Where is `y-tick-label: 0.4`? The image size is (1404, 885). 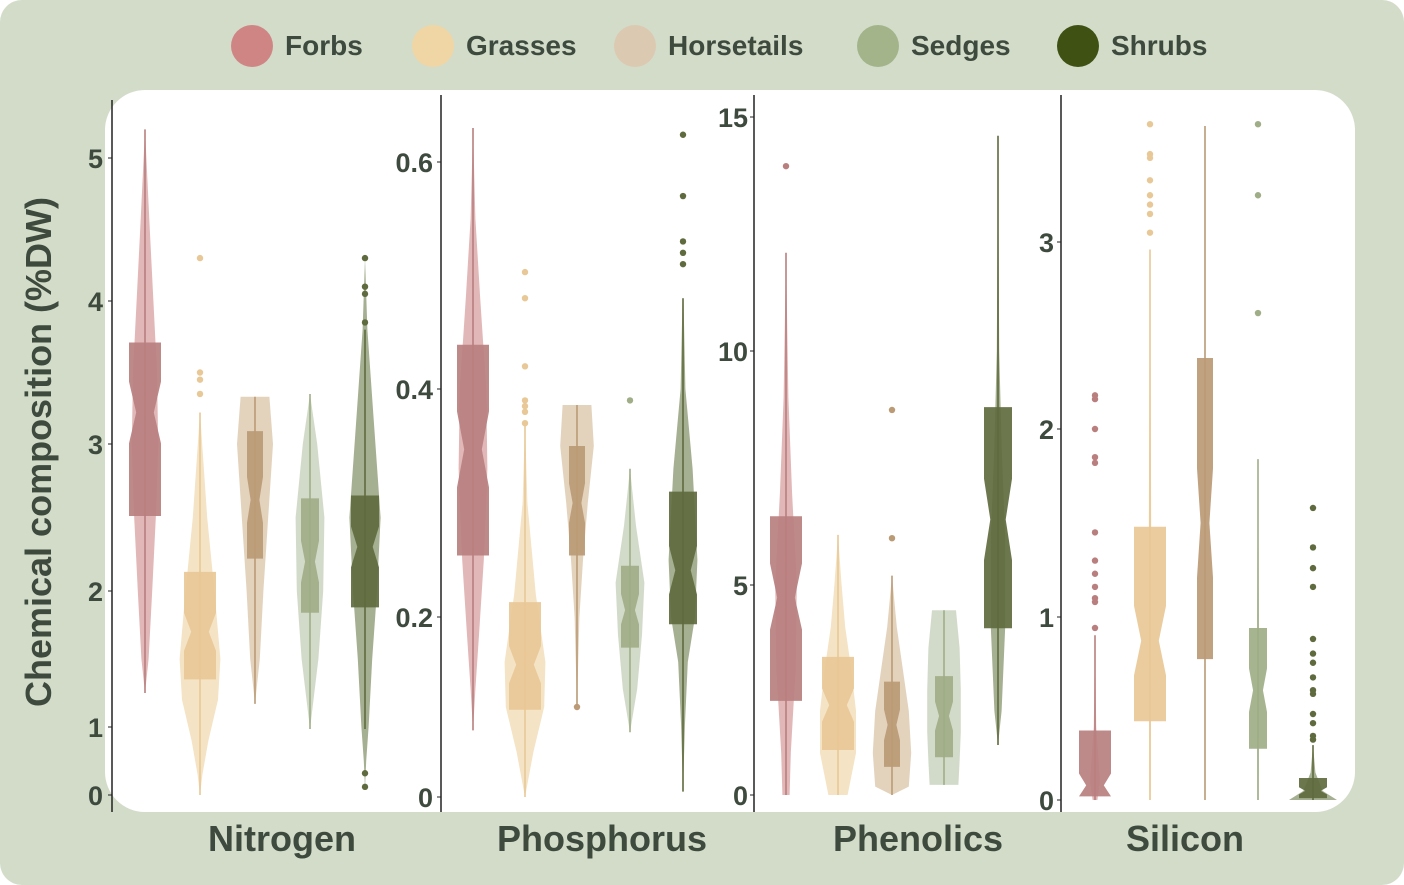
y-tick-label: 0.4 is located at coordinates (414, 390).